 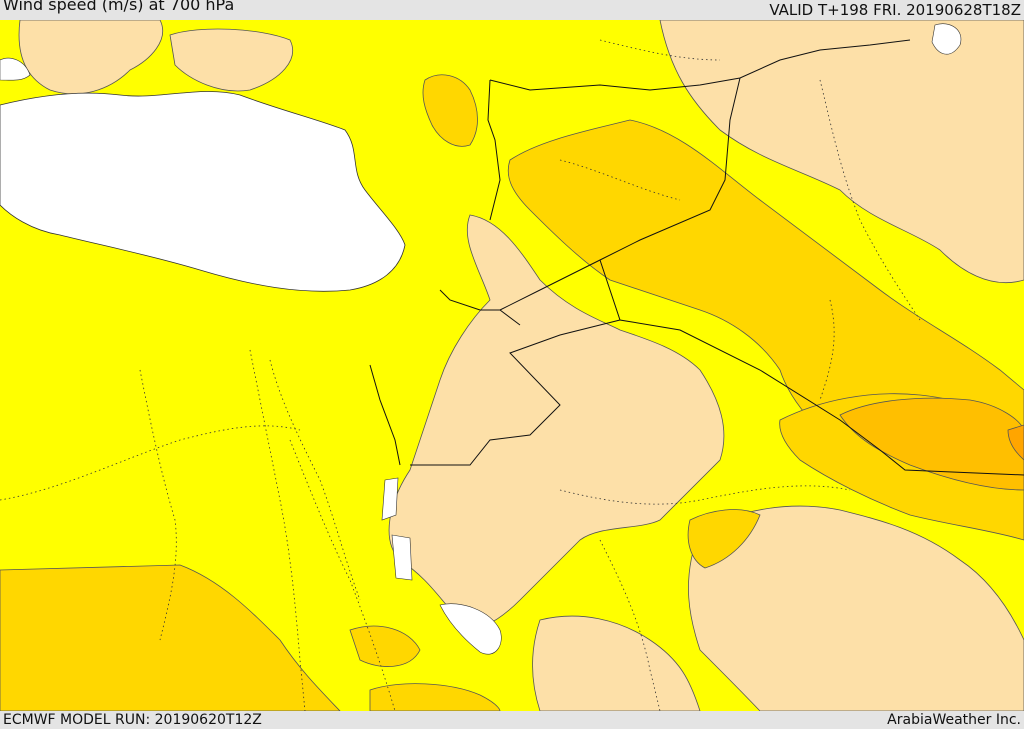 I want to click on border-lebanon-syria, so click(x=494, y=150).